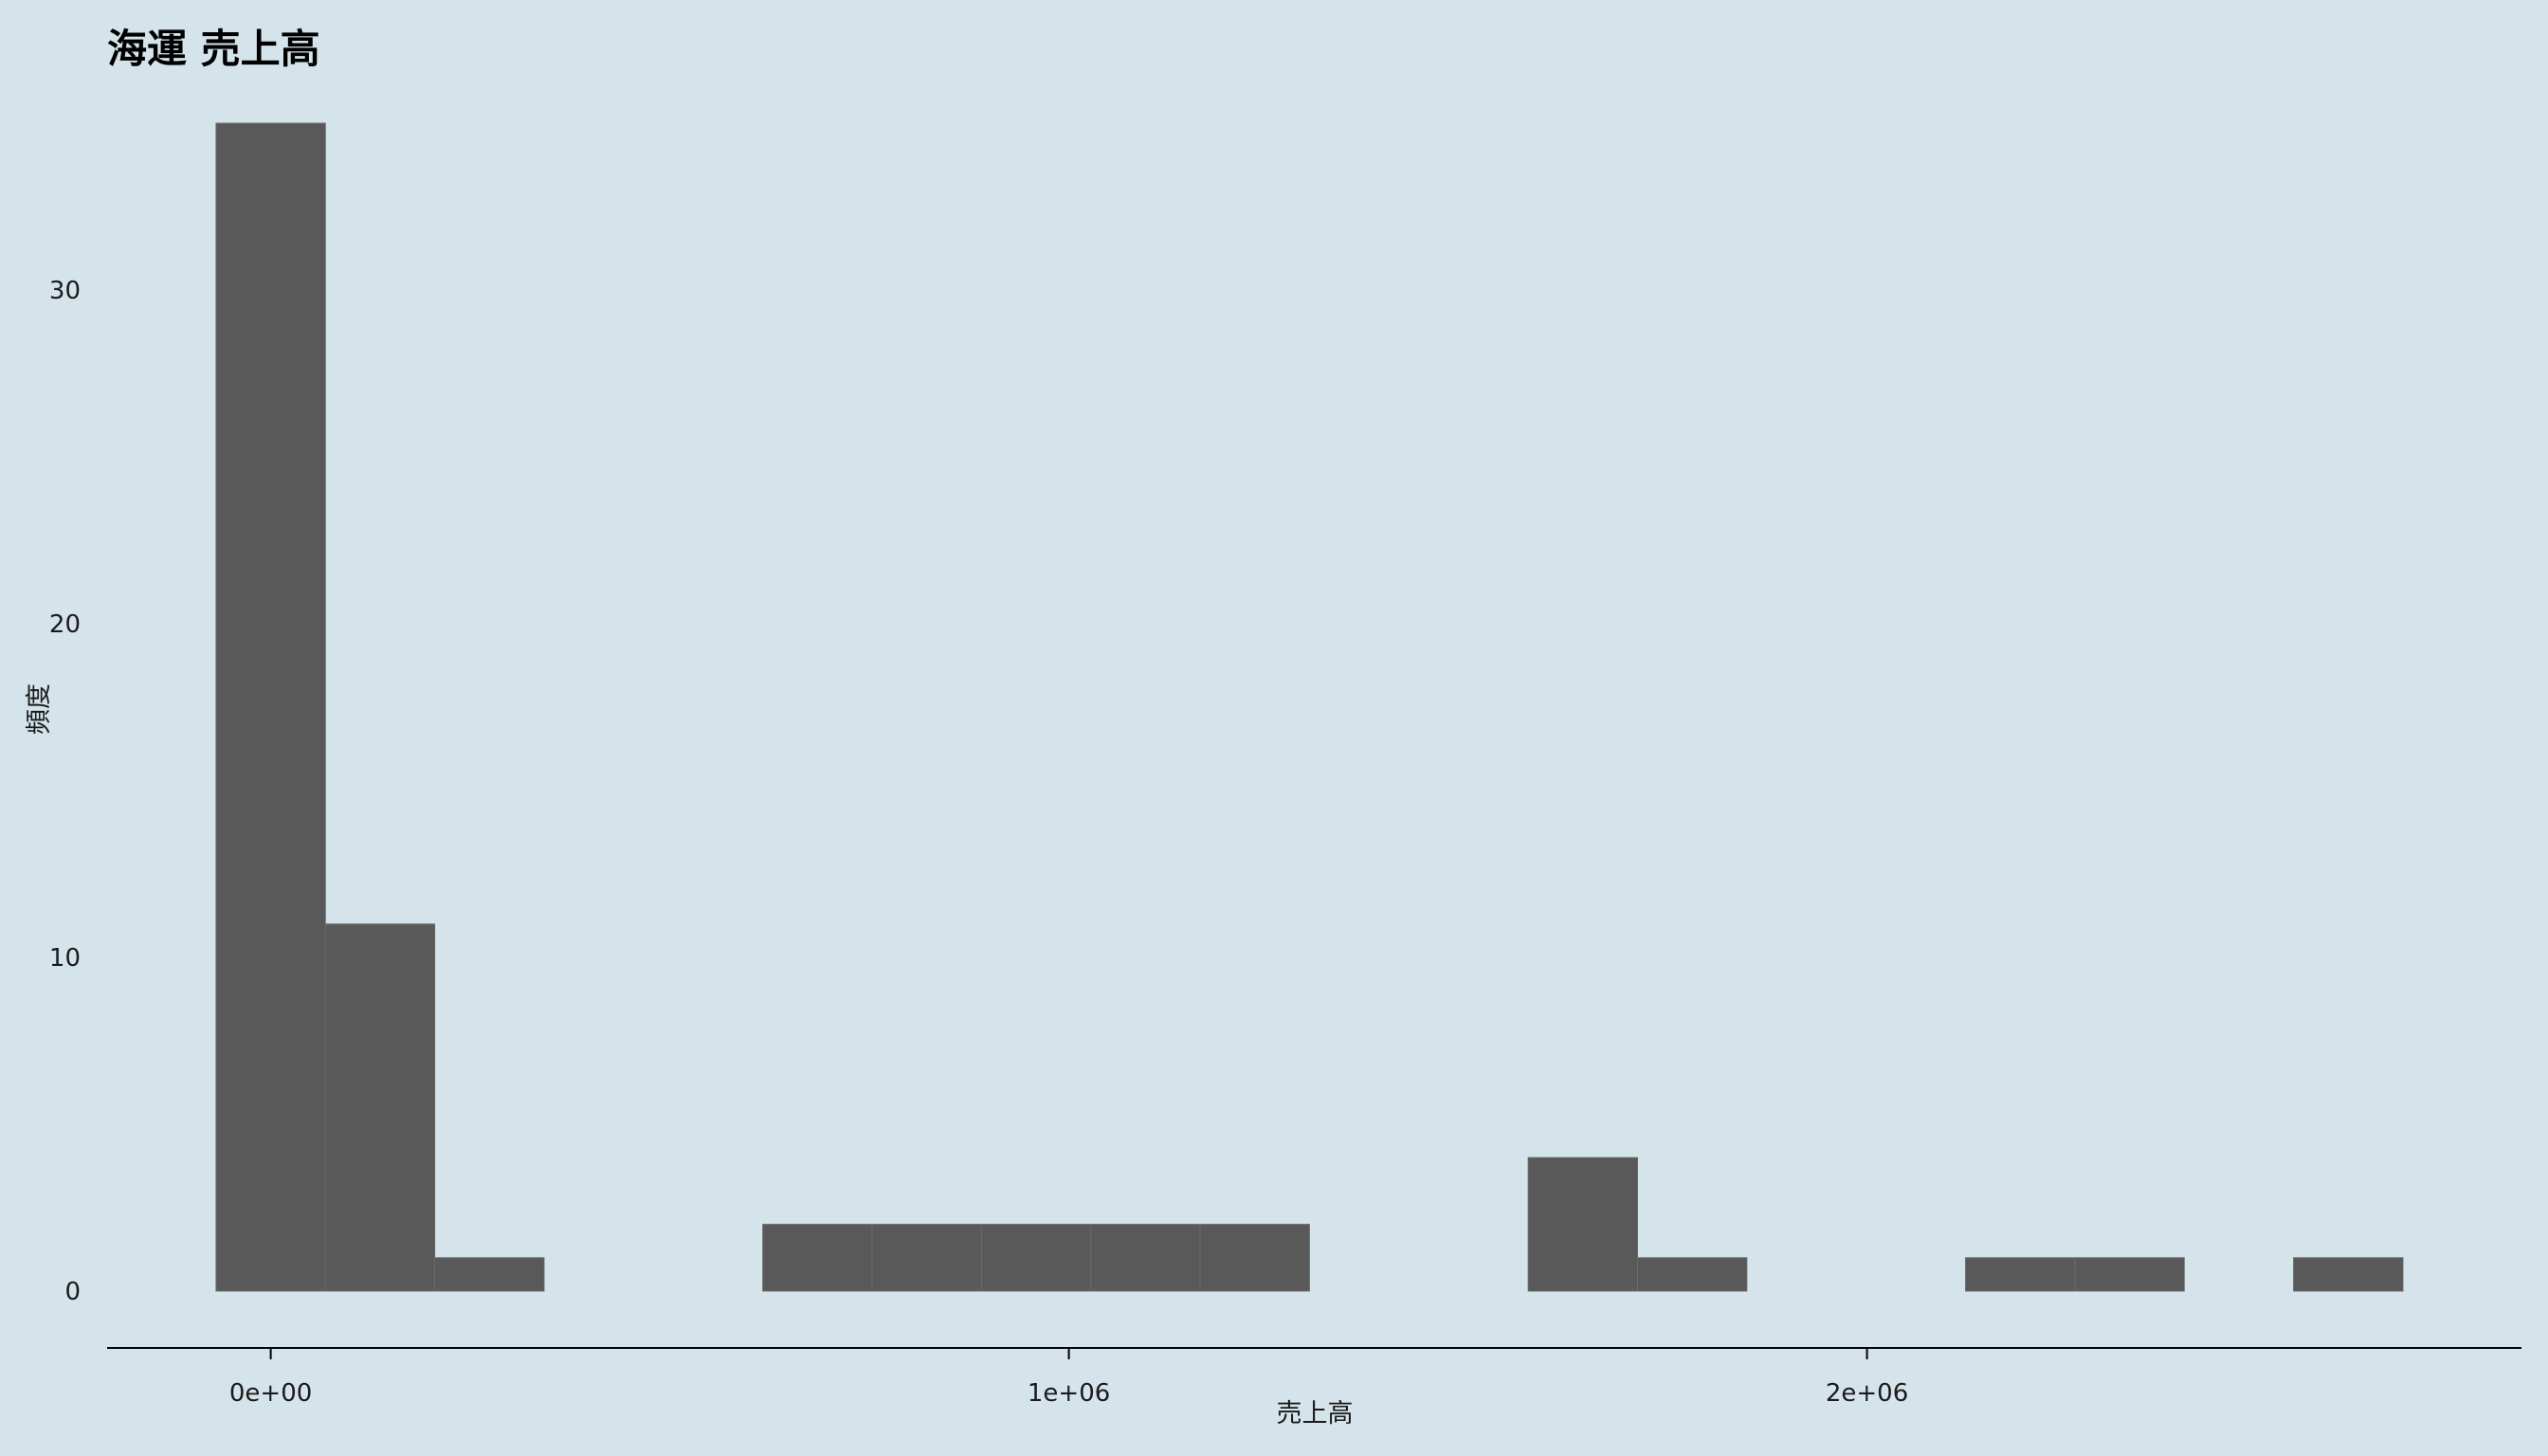  Describe the element at coordinates (65, 291) in the screenshot. I see `y-tick-label: 30` at that location.